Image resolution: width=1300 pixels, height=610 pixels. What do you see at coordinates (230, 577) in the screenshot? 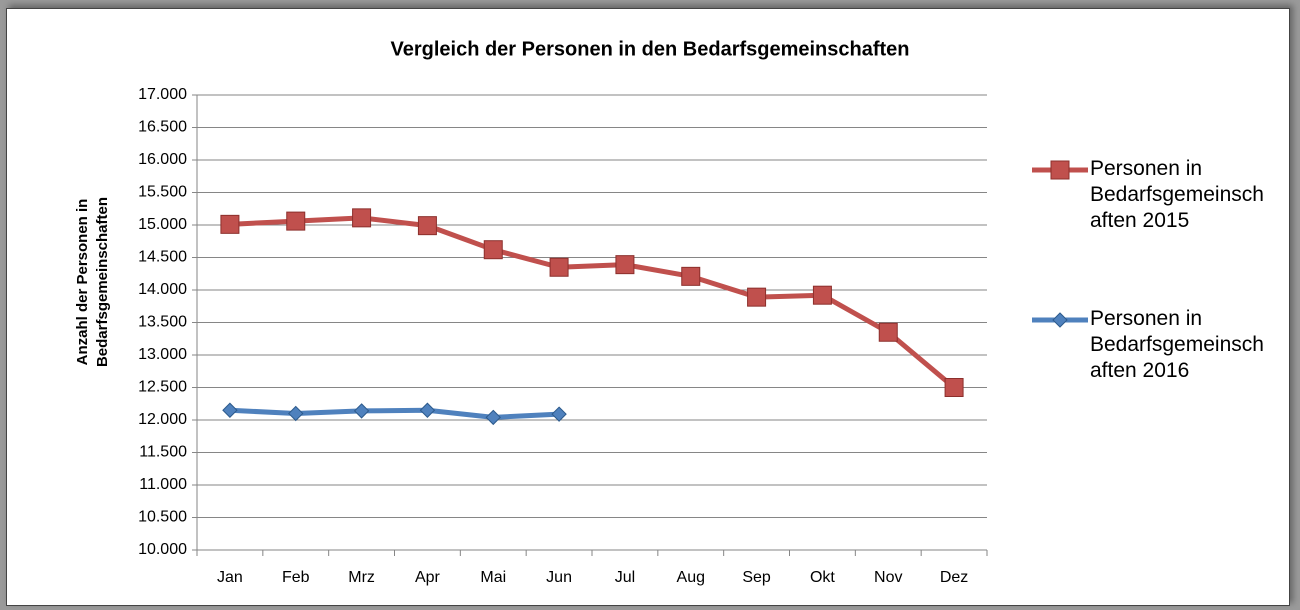
I see `x-tick-label: Jan` at bounding box center [230, 577].